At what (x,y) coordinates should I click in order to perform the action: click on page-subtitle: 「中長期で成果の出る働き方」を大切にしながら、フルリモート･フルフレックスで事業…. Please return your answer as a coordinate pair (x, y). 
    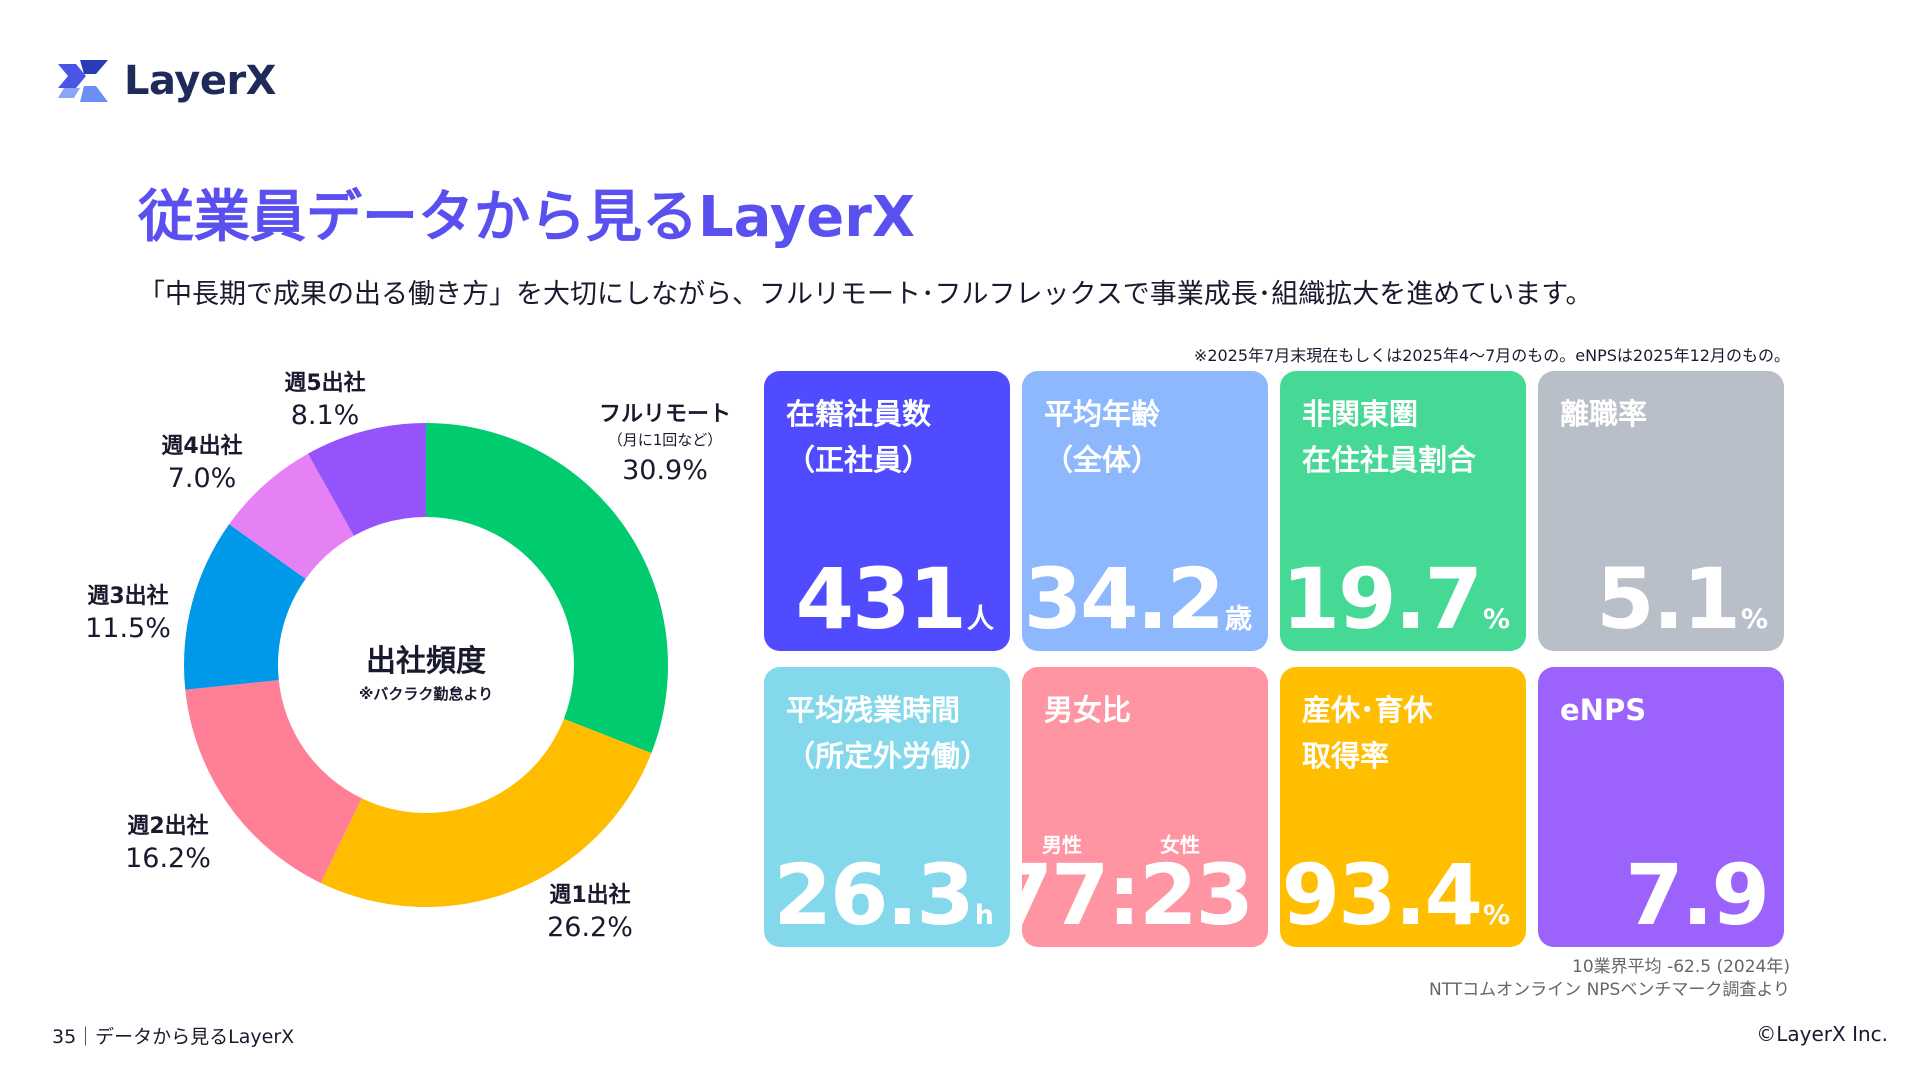
    Looking at the image, I should click on (865, 294).